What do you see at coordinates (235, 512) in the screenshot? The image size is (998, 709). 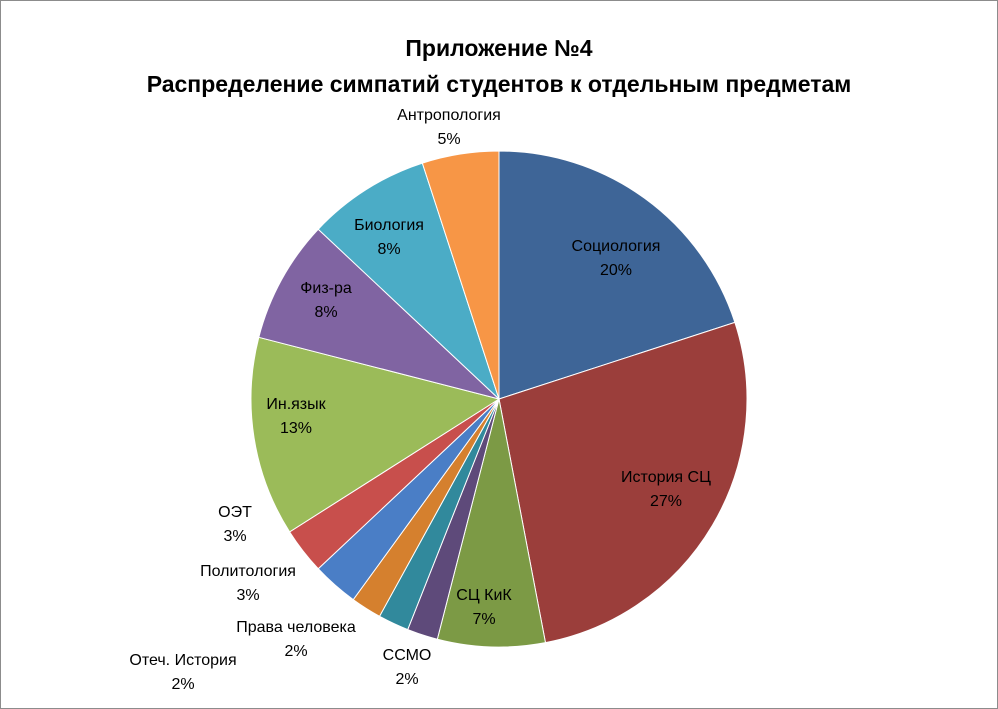 I see `slice-label-8: ОЭТ` at bounding box center [235, 512].